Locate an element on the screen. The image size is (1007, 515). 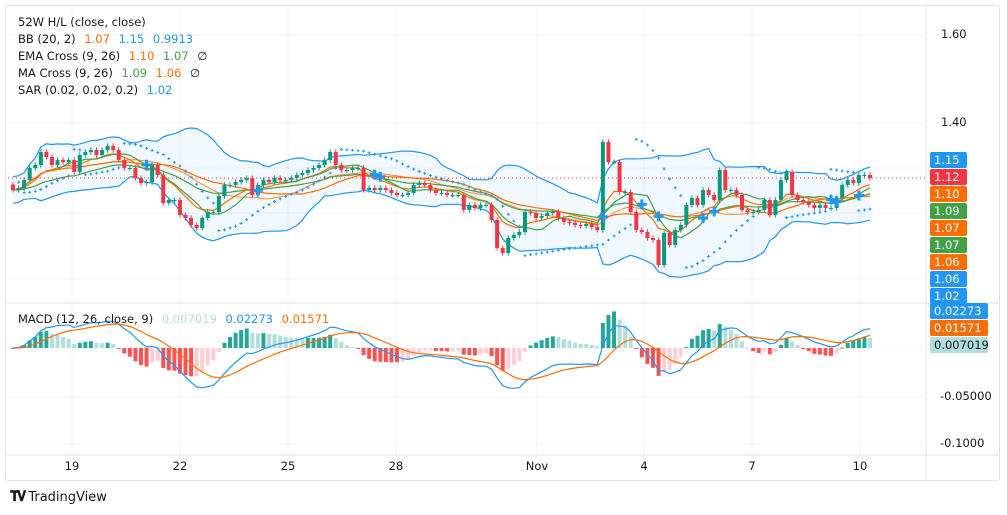
time-tick: Nov is located at coordinates (537, 466).